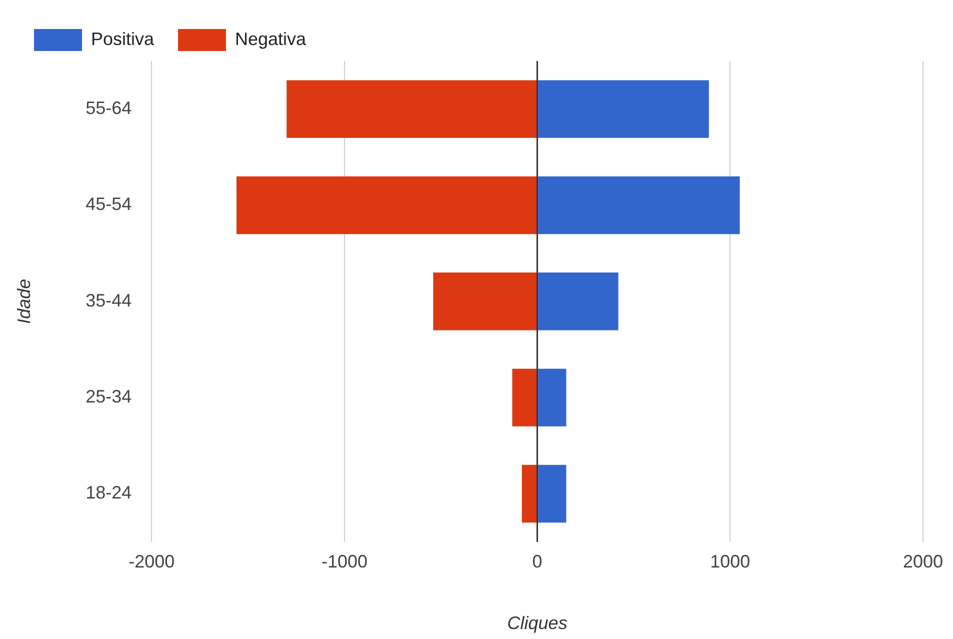  Describe the element at coordinates (109, 108) in the screenshot. I see `y-tick-label: 55-64` at that location.